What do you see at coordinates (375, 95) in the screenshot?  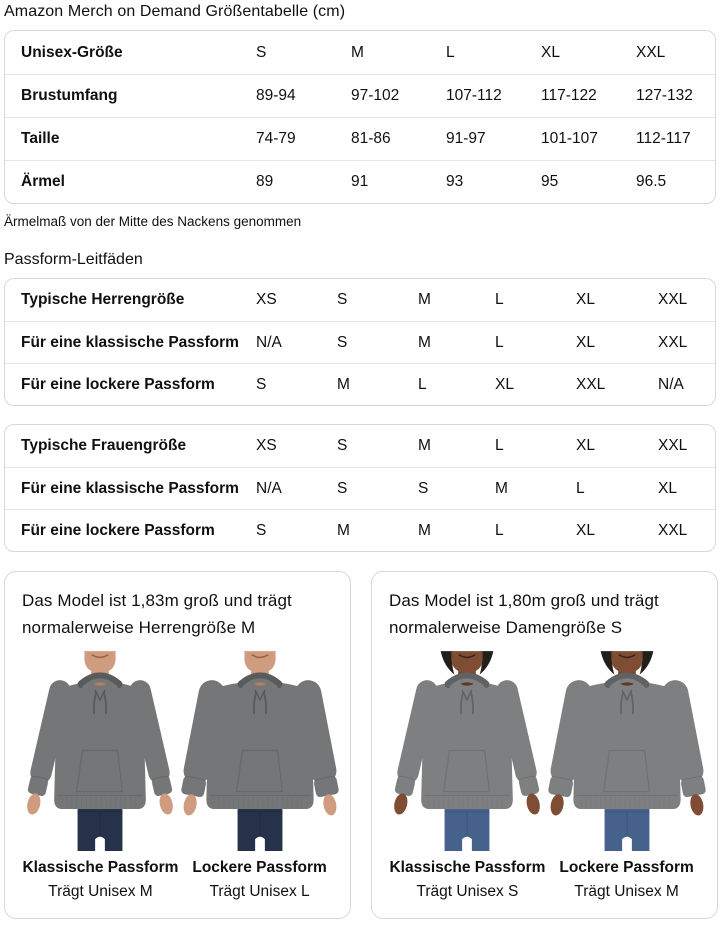 I see `cell-value: 97-102` at bounding box center [375, 95].